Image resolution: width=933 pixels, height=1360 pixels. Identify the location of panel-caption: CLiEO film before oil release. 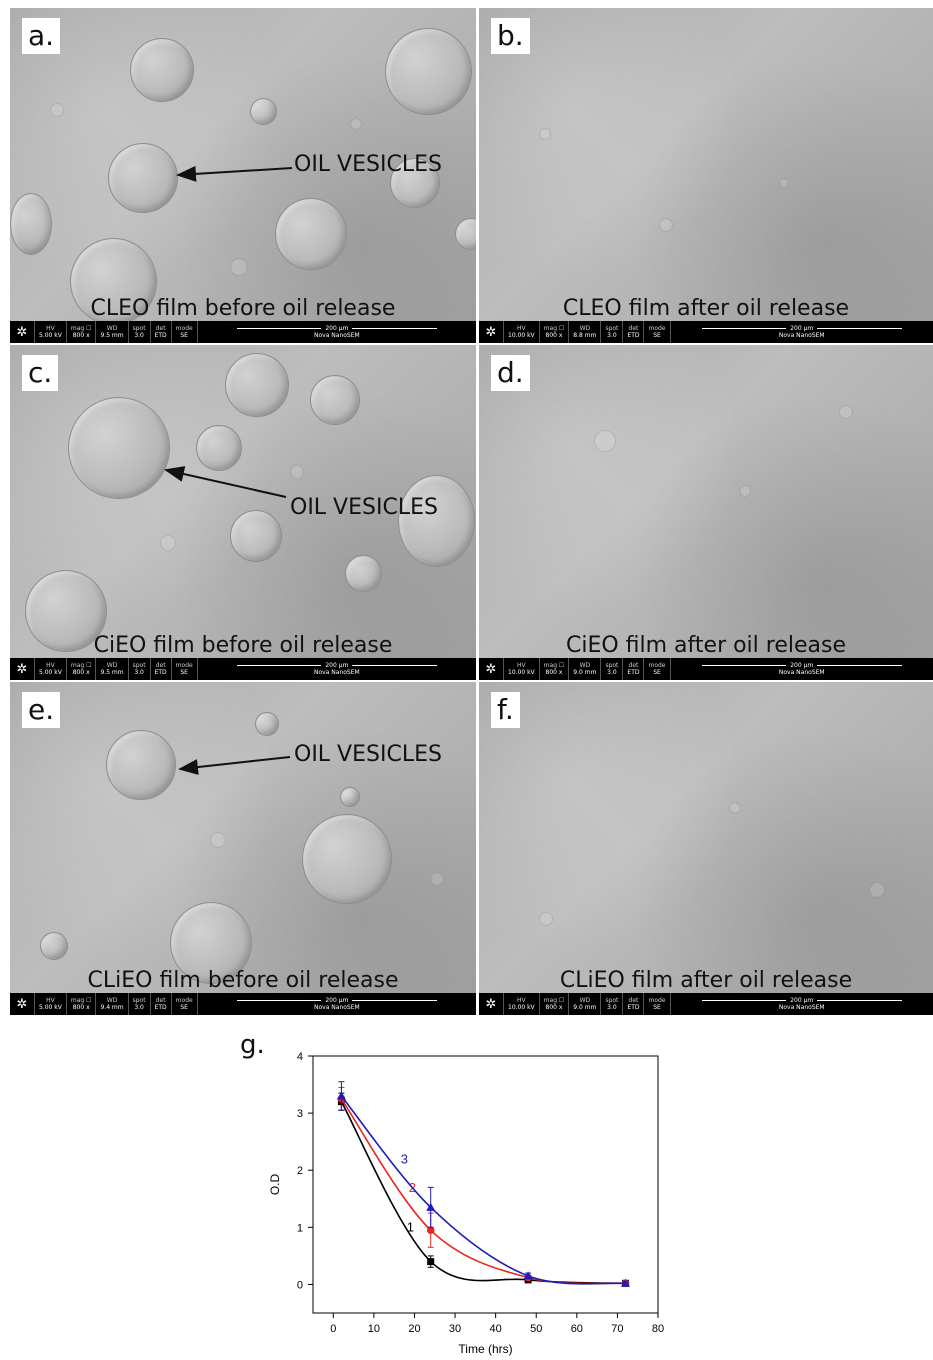
(243, 980).